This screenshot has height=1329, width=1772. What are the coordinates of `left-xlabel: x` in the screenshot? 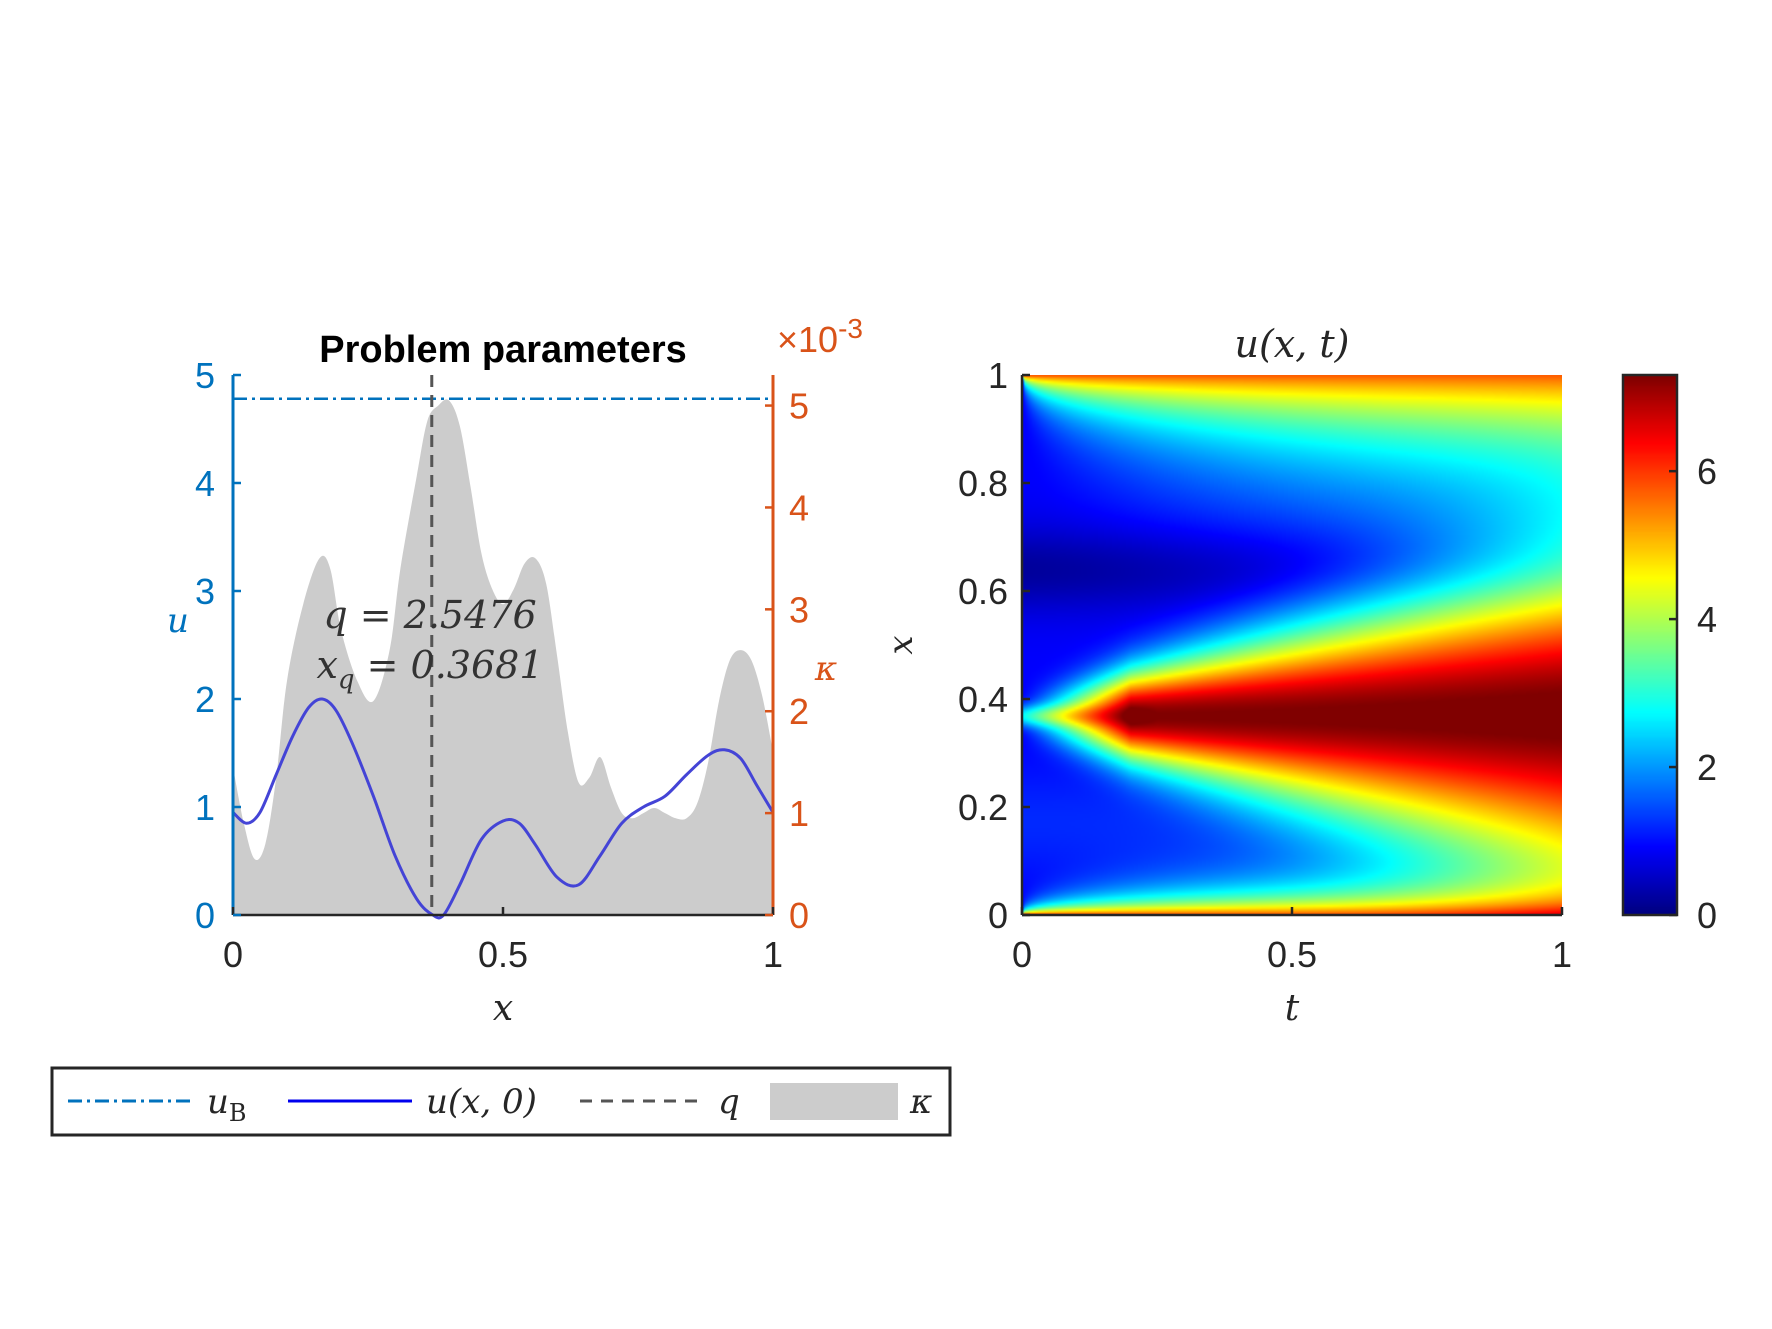 It's located at (503, 1008).